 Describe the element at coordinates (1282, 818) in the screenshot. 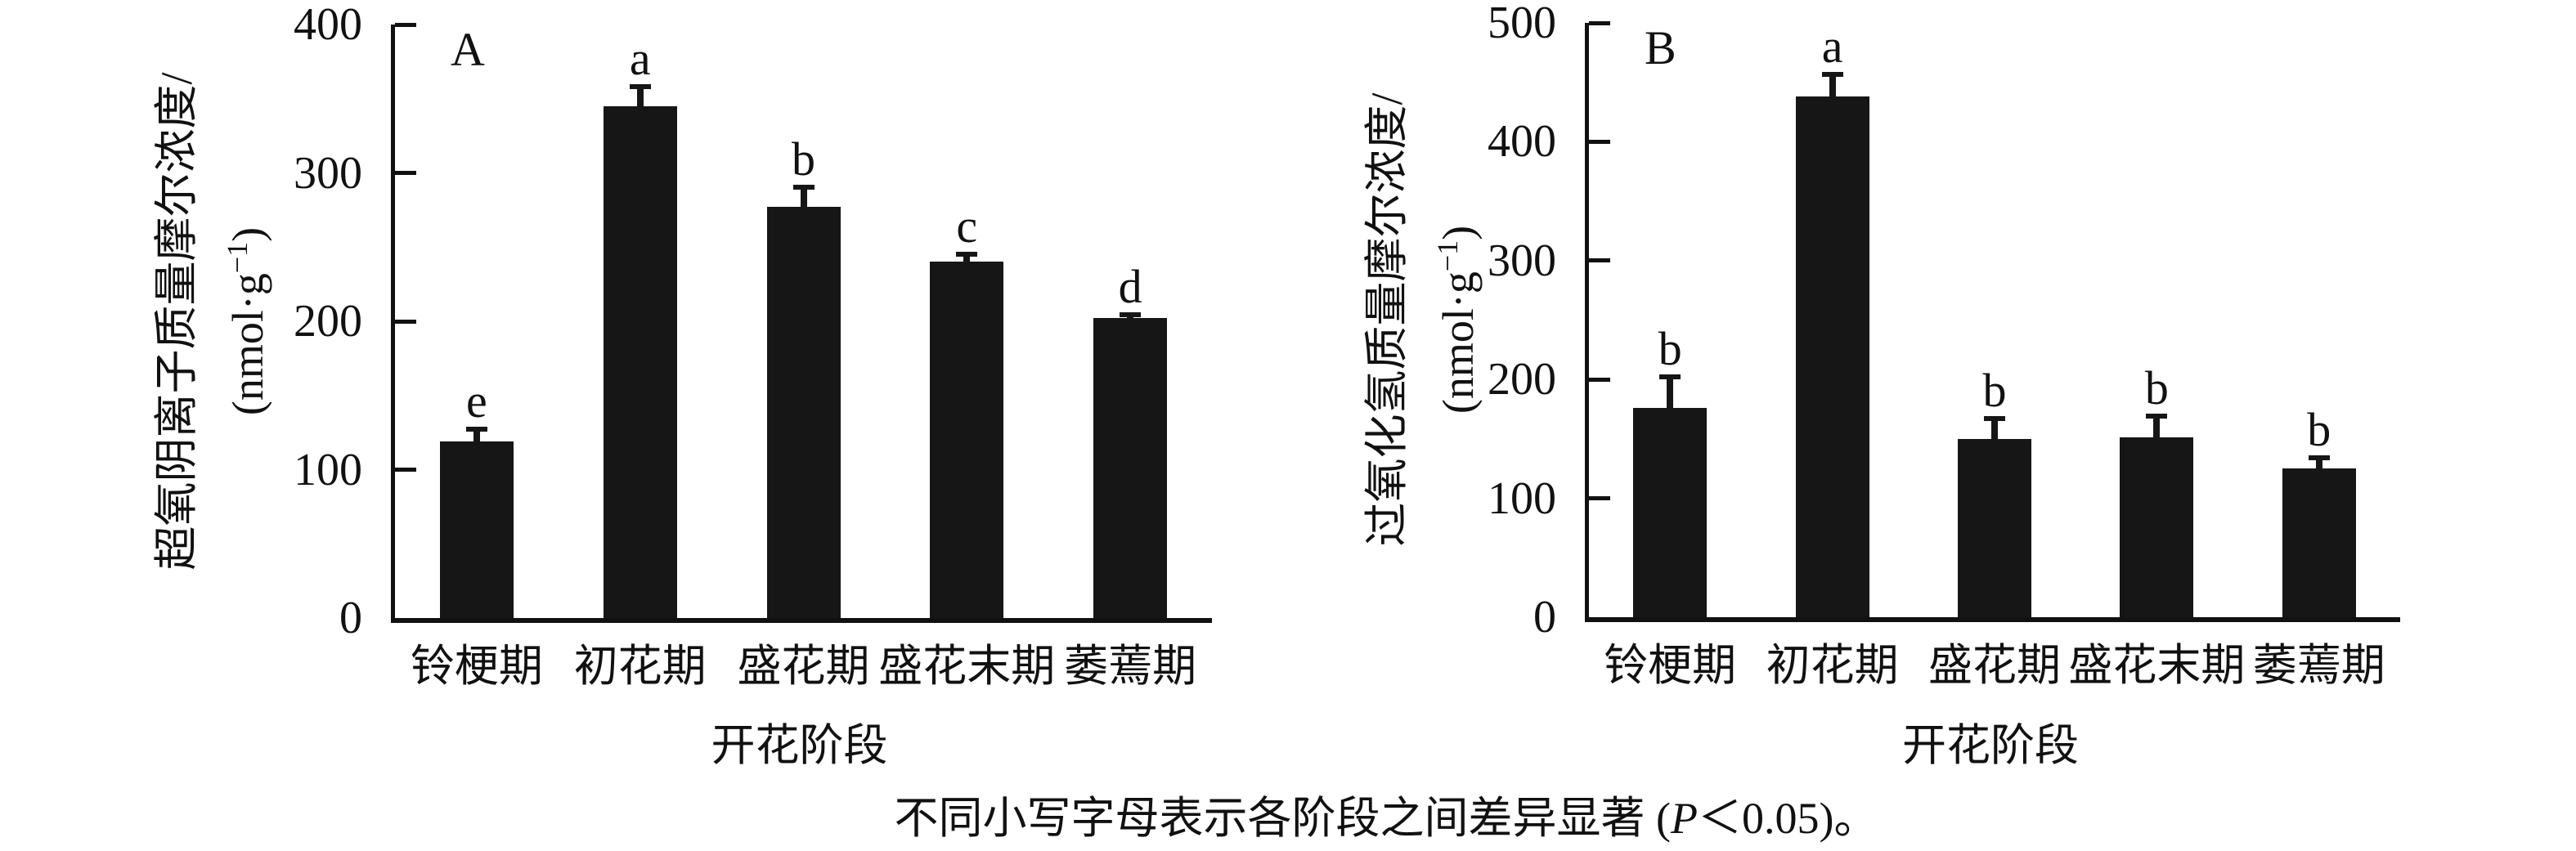

I see `caption-text: 不同小写字母表示各阶段之间差异显著 (` at that location.